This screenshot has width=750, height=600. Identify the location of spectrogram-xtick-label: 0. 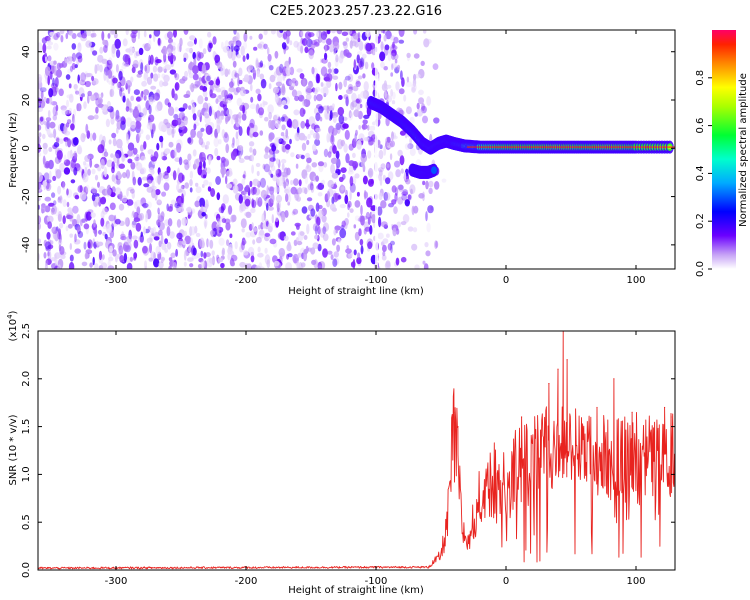
(506, 280).